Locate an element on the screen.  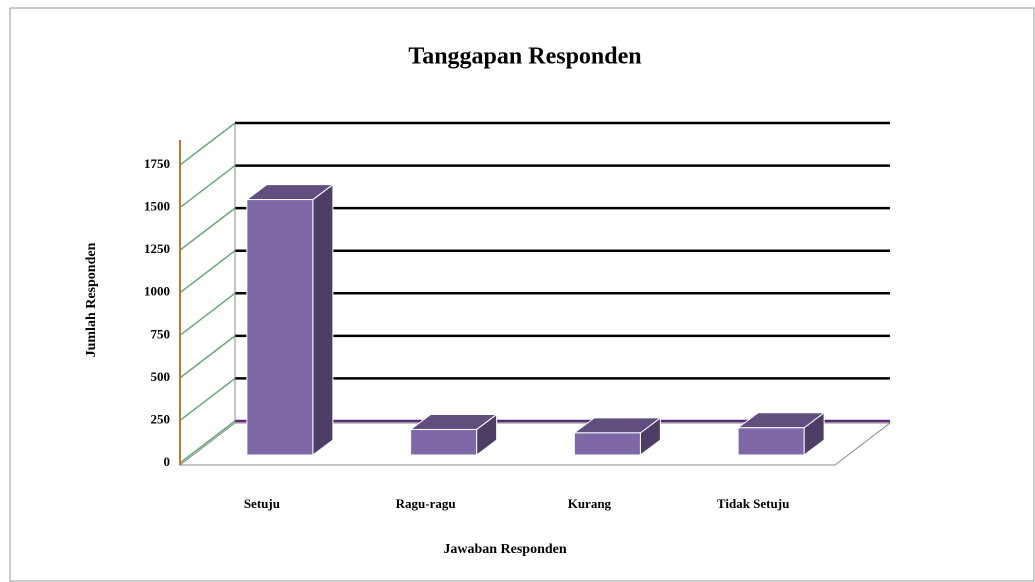
y-axis-label: Jumlah Responden is located at coordinates (91, 299).